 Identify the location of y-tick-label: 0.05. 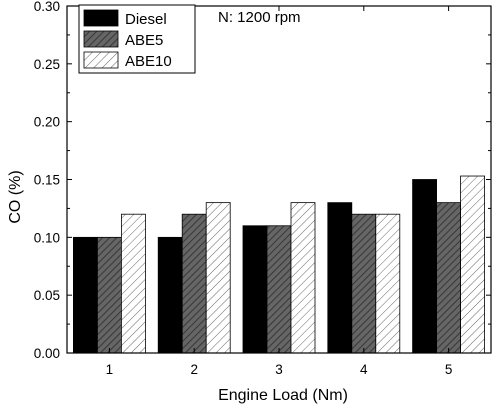
(47, 295).